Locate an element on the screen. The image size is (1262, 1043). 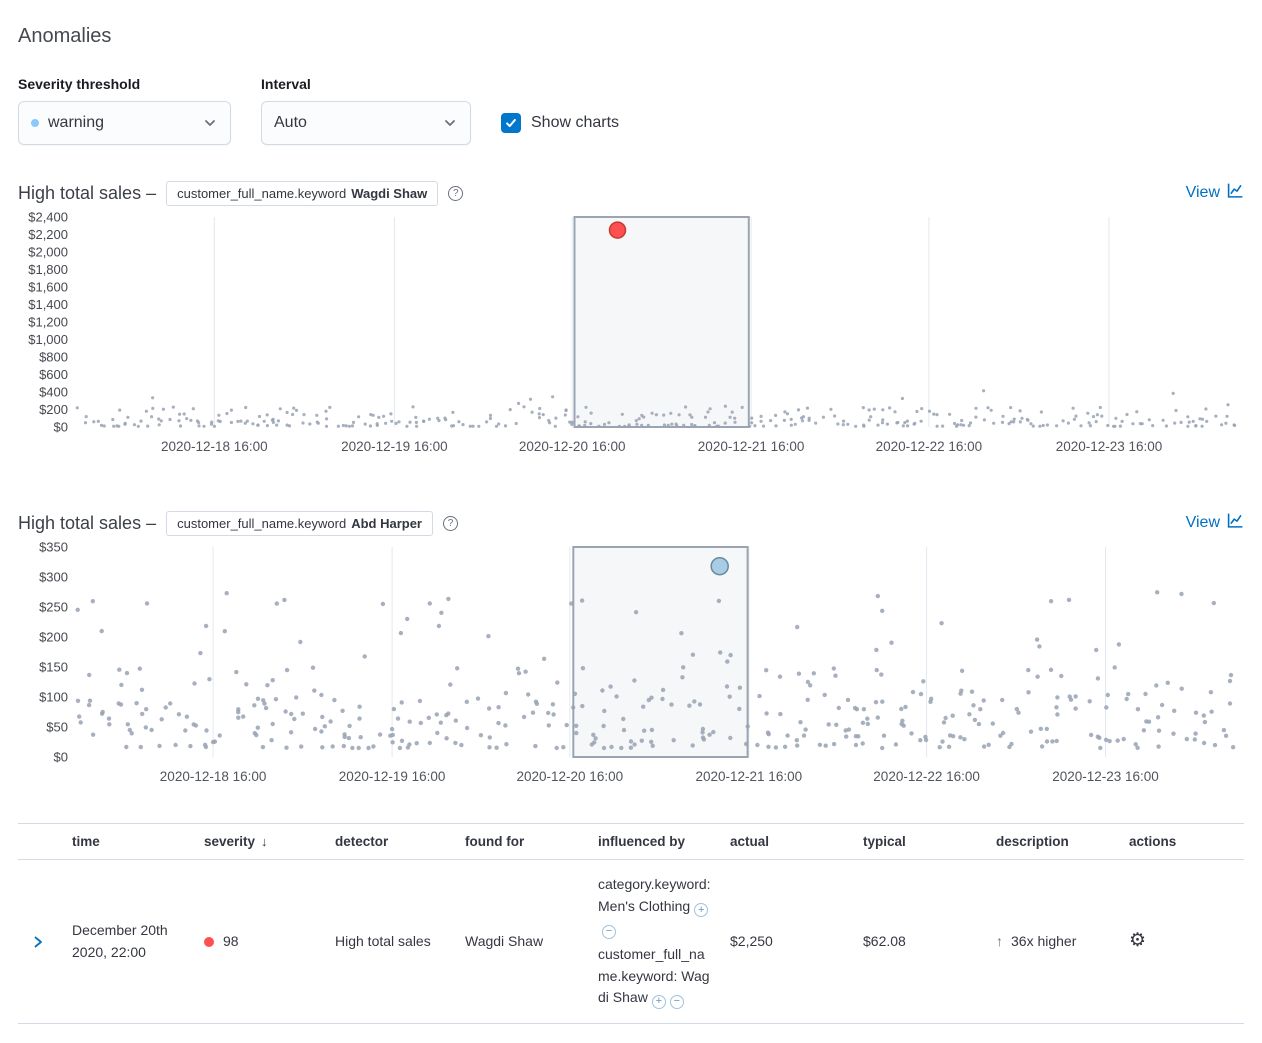
column-header-influenced-by: influenced by is located at coordinates (656, 841).